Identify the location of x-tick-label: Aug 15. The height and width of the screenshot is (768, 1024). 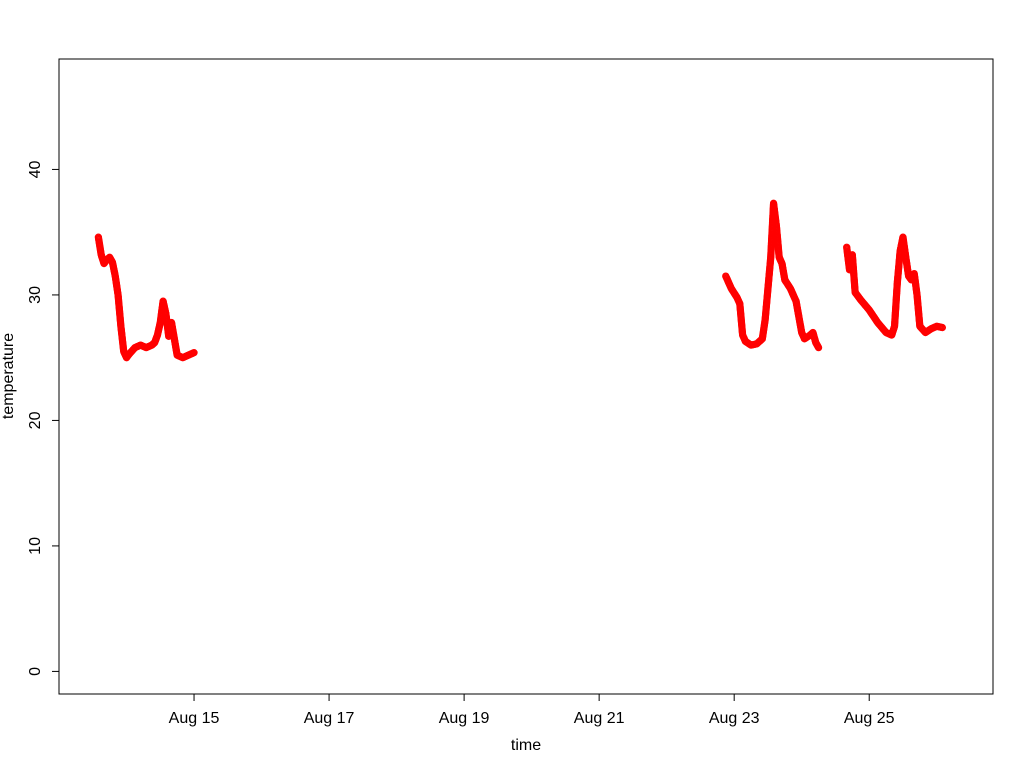
(194, 718).